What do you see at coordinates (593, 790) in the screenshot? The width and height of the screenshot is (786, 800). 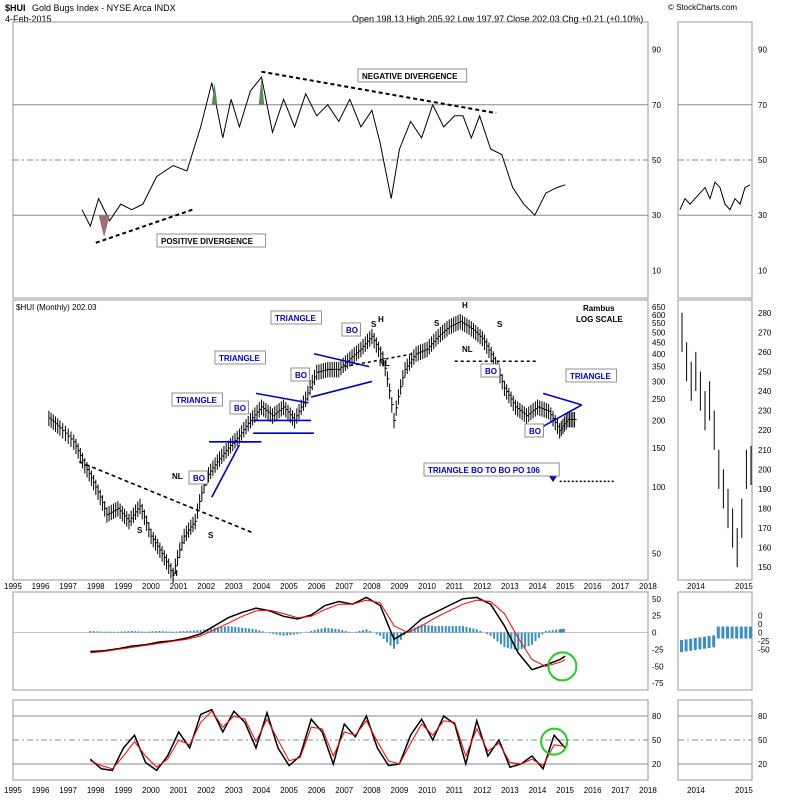 I see `x-tick-label-bottom: 2016` at bounding box center [593, 790].